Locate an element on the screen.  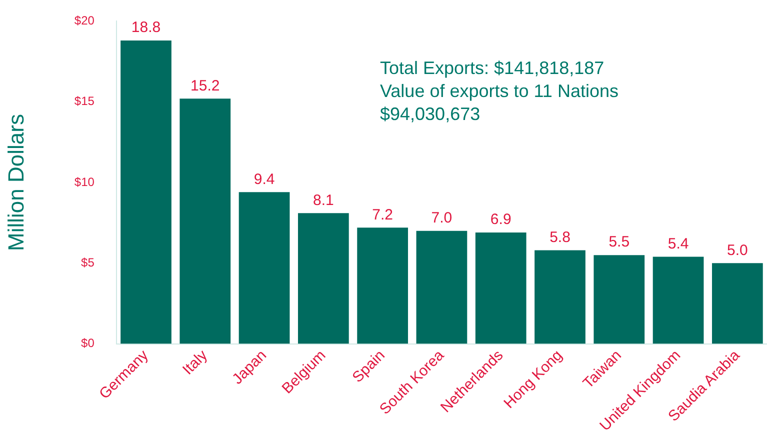
data-label: 5.0 is located at coordinates (737, 250).